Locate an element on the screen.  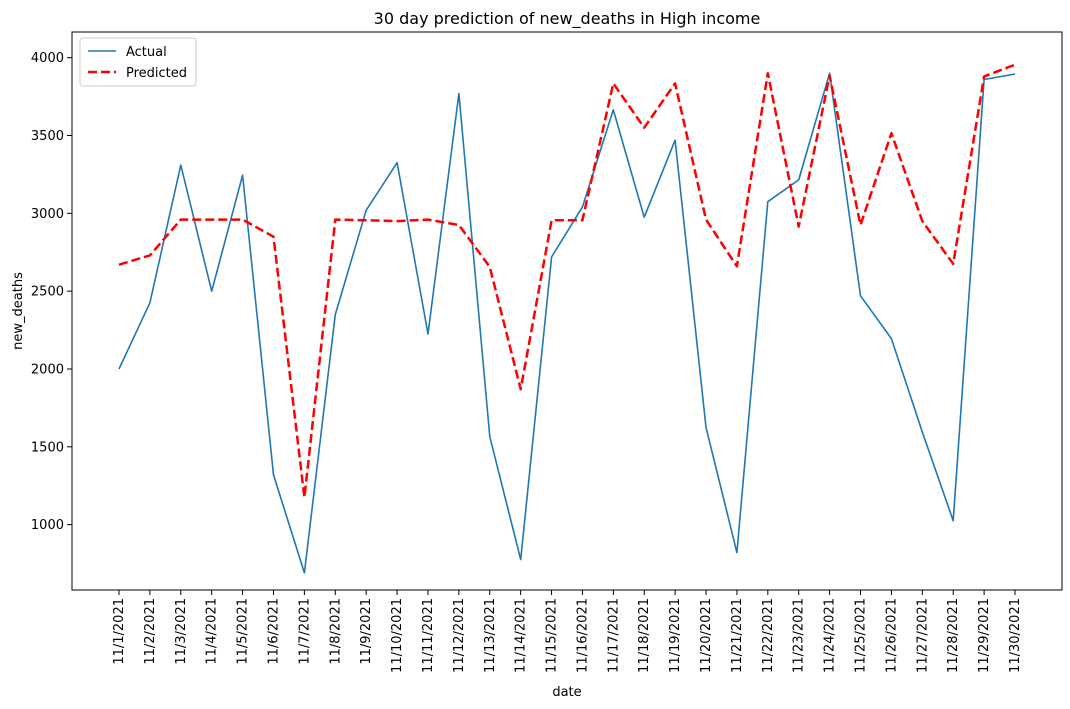
x-tick-label: 11/20/2021 is located at coordinates (706, 635).